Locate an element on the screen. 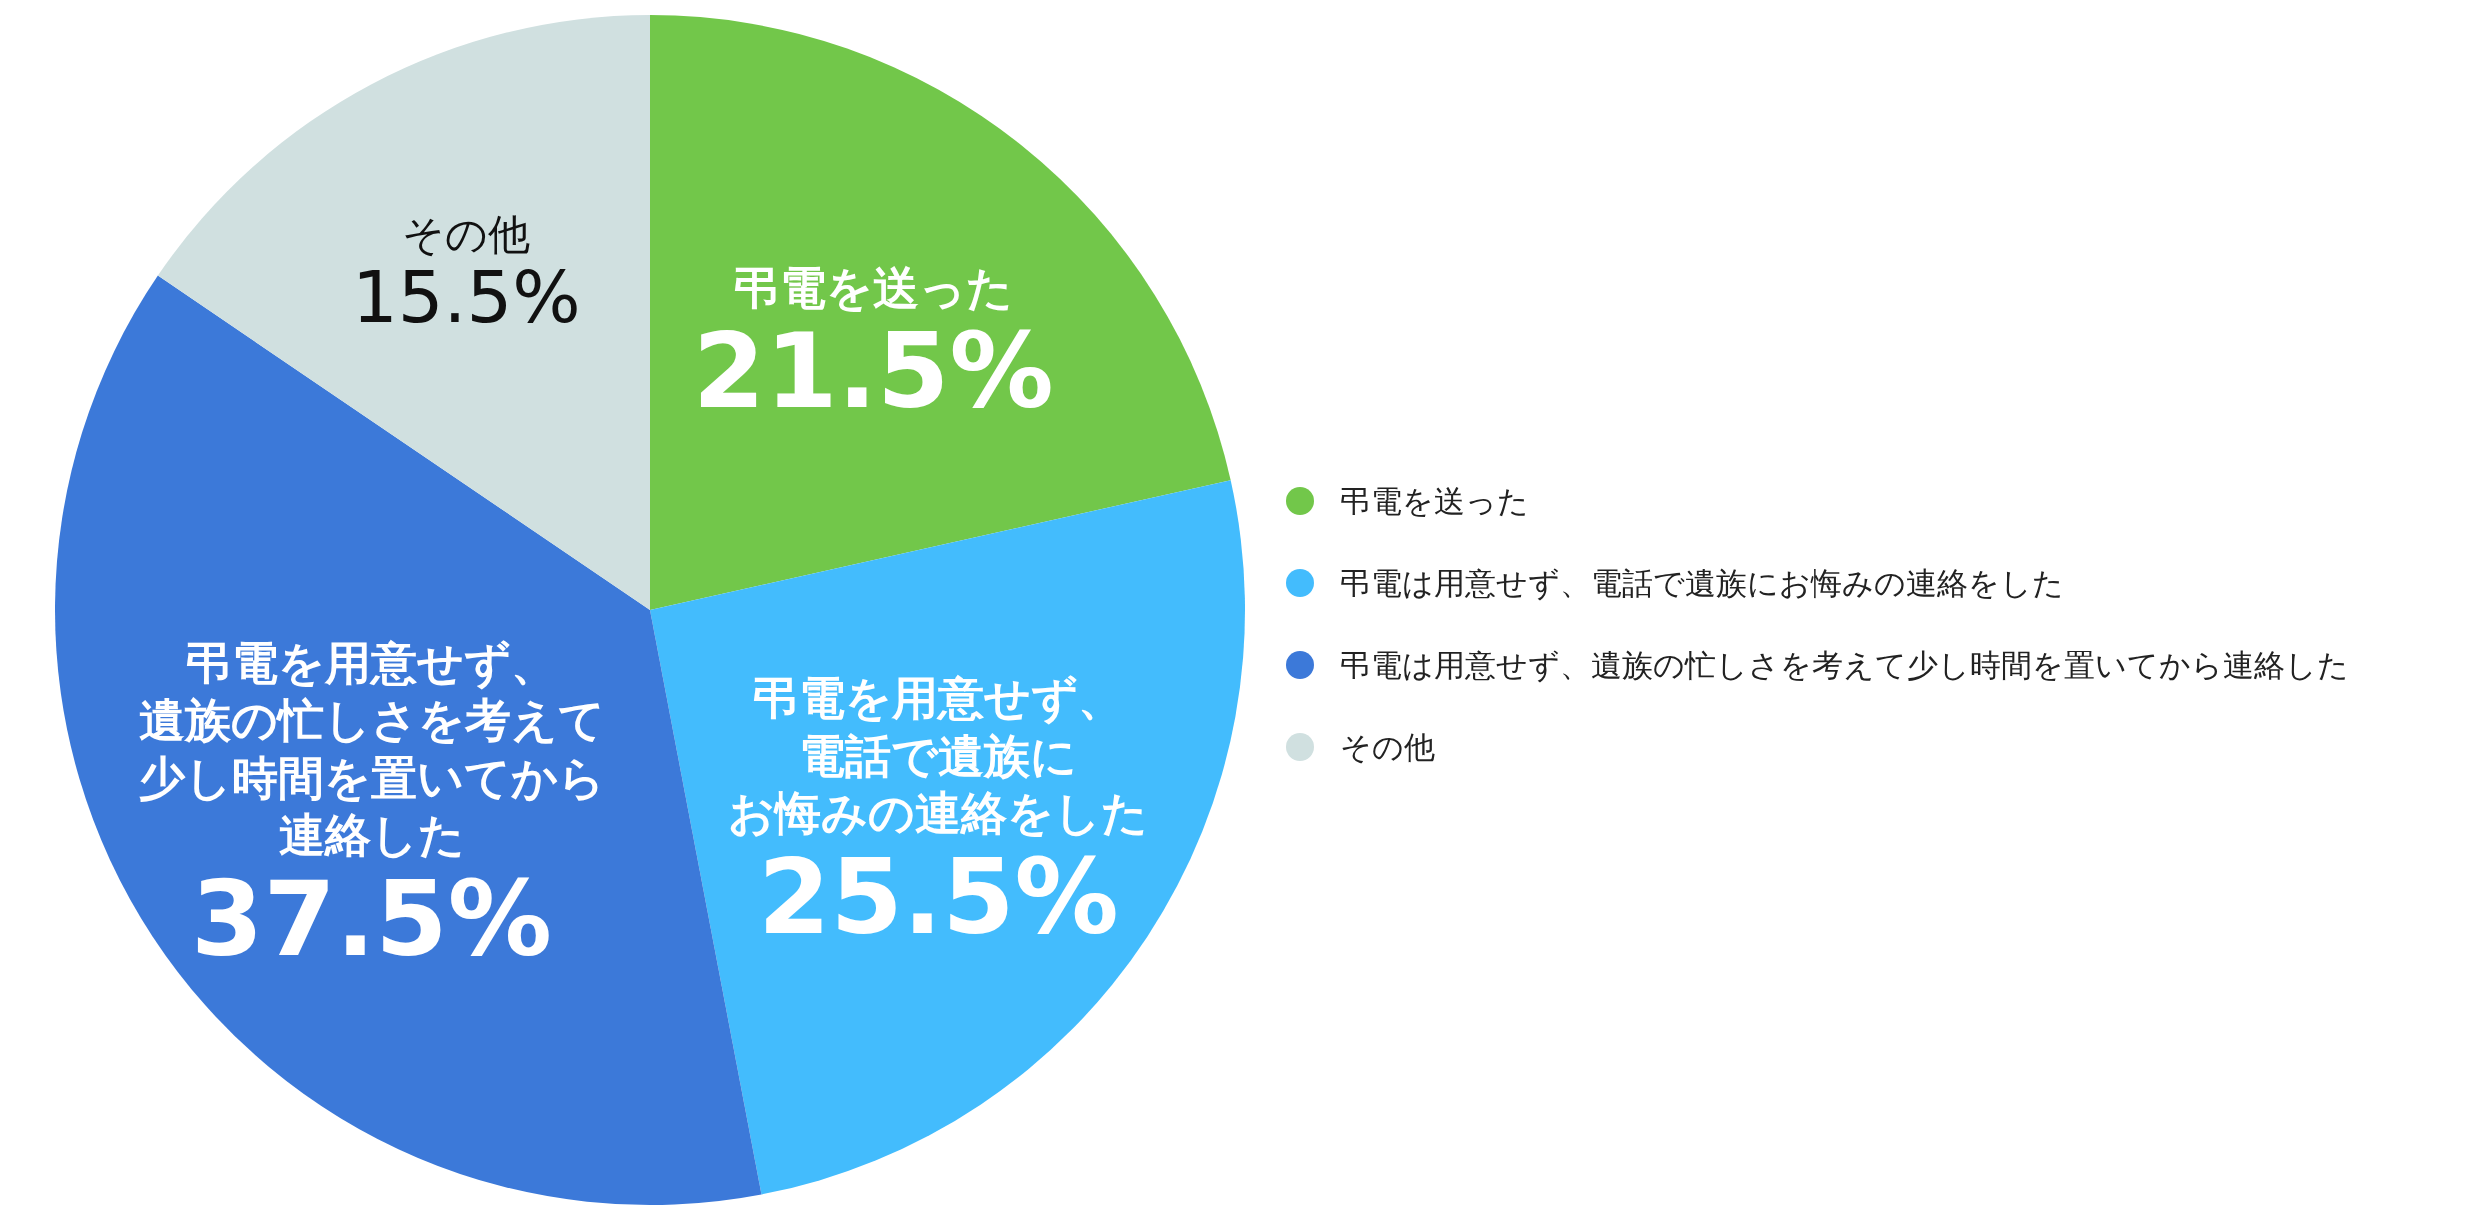  legend-label: その他 is located at coordinates (1387, 747).